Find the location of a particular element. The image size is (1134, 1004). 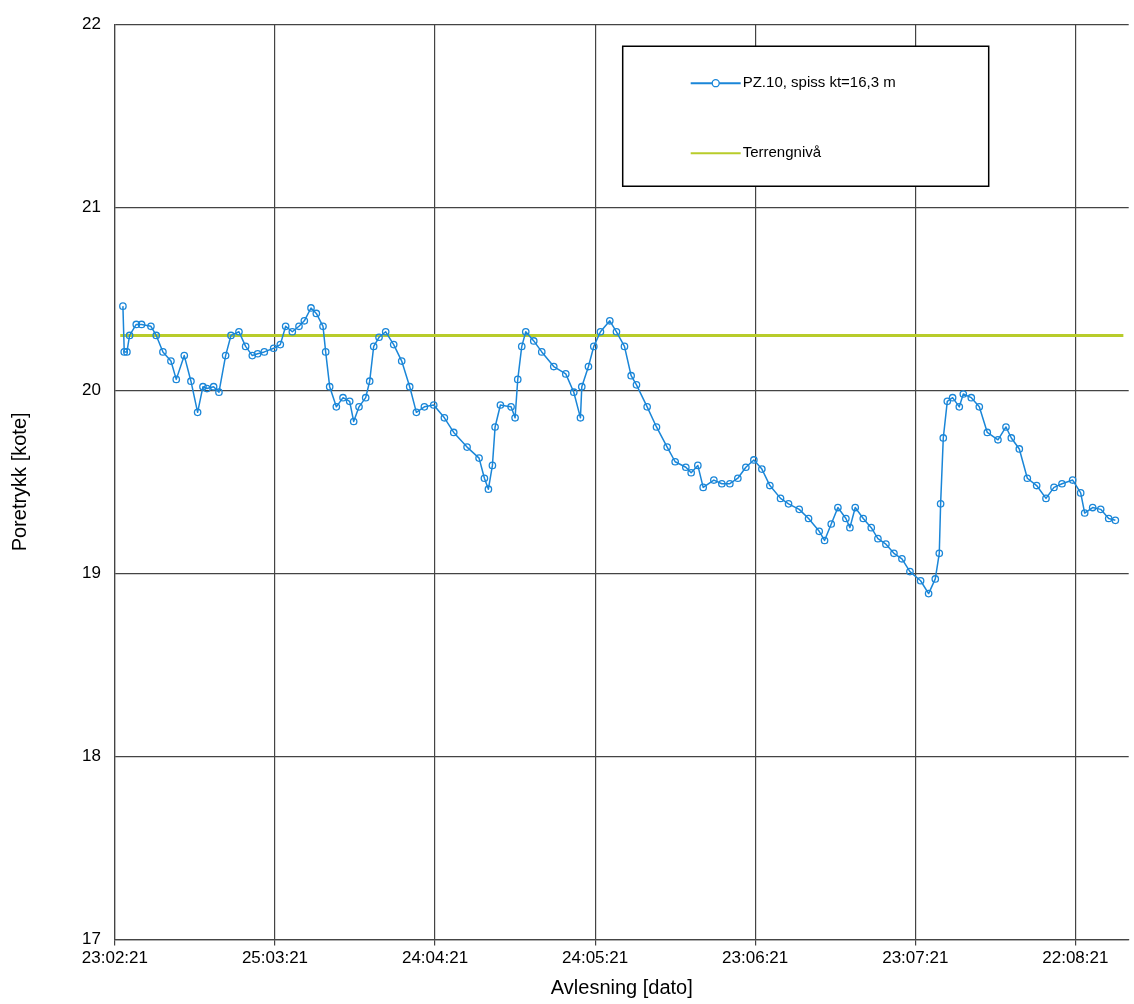

y-tick-label: 21 is located at coordinates (91, 206).